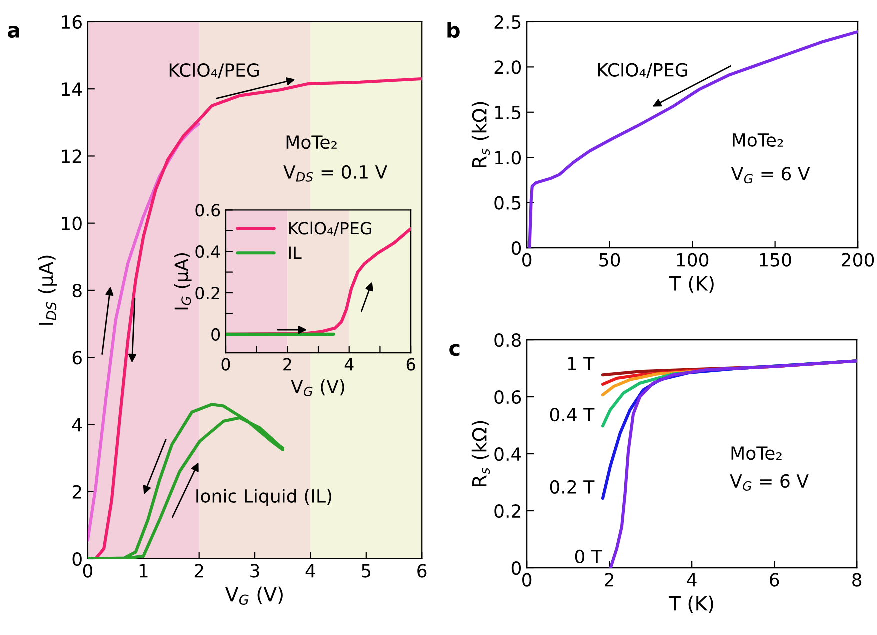 The image size is (877, 635). What do you see at coordinates (508, 113) in the screenshot?
I see `y-tick-label: 1.5` at bounding box center [508, 113].